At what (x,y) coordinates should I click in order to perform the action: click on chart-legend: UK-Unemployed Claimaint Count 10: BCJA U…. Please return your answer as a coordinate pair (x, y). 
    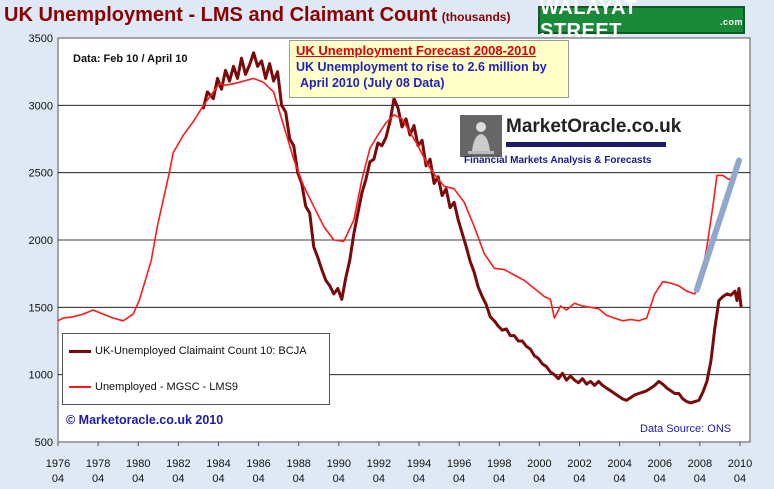
    Looking at the image, I should click on (196, 369).